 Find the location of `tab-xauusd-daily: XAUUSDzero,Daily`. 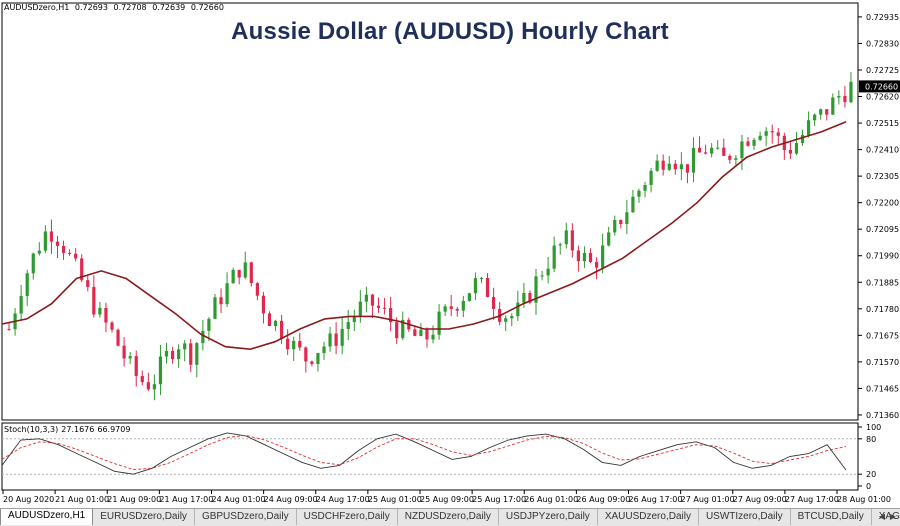

tab-xauusd-daily: XAUUSDzero,Daily is located at coordinates (648, 517).